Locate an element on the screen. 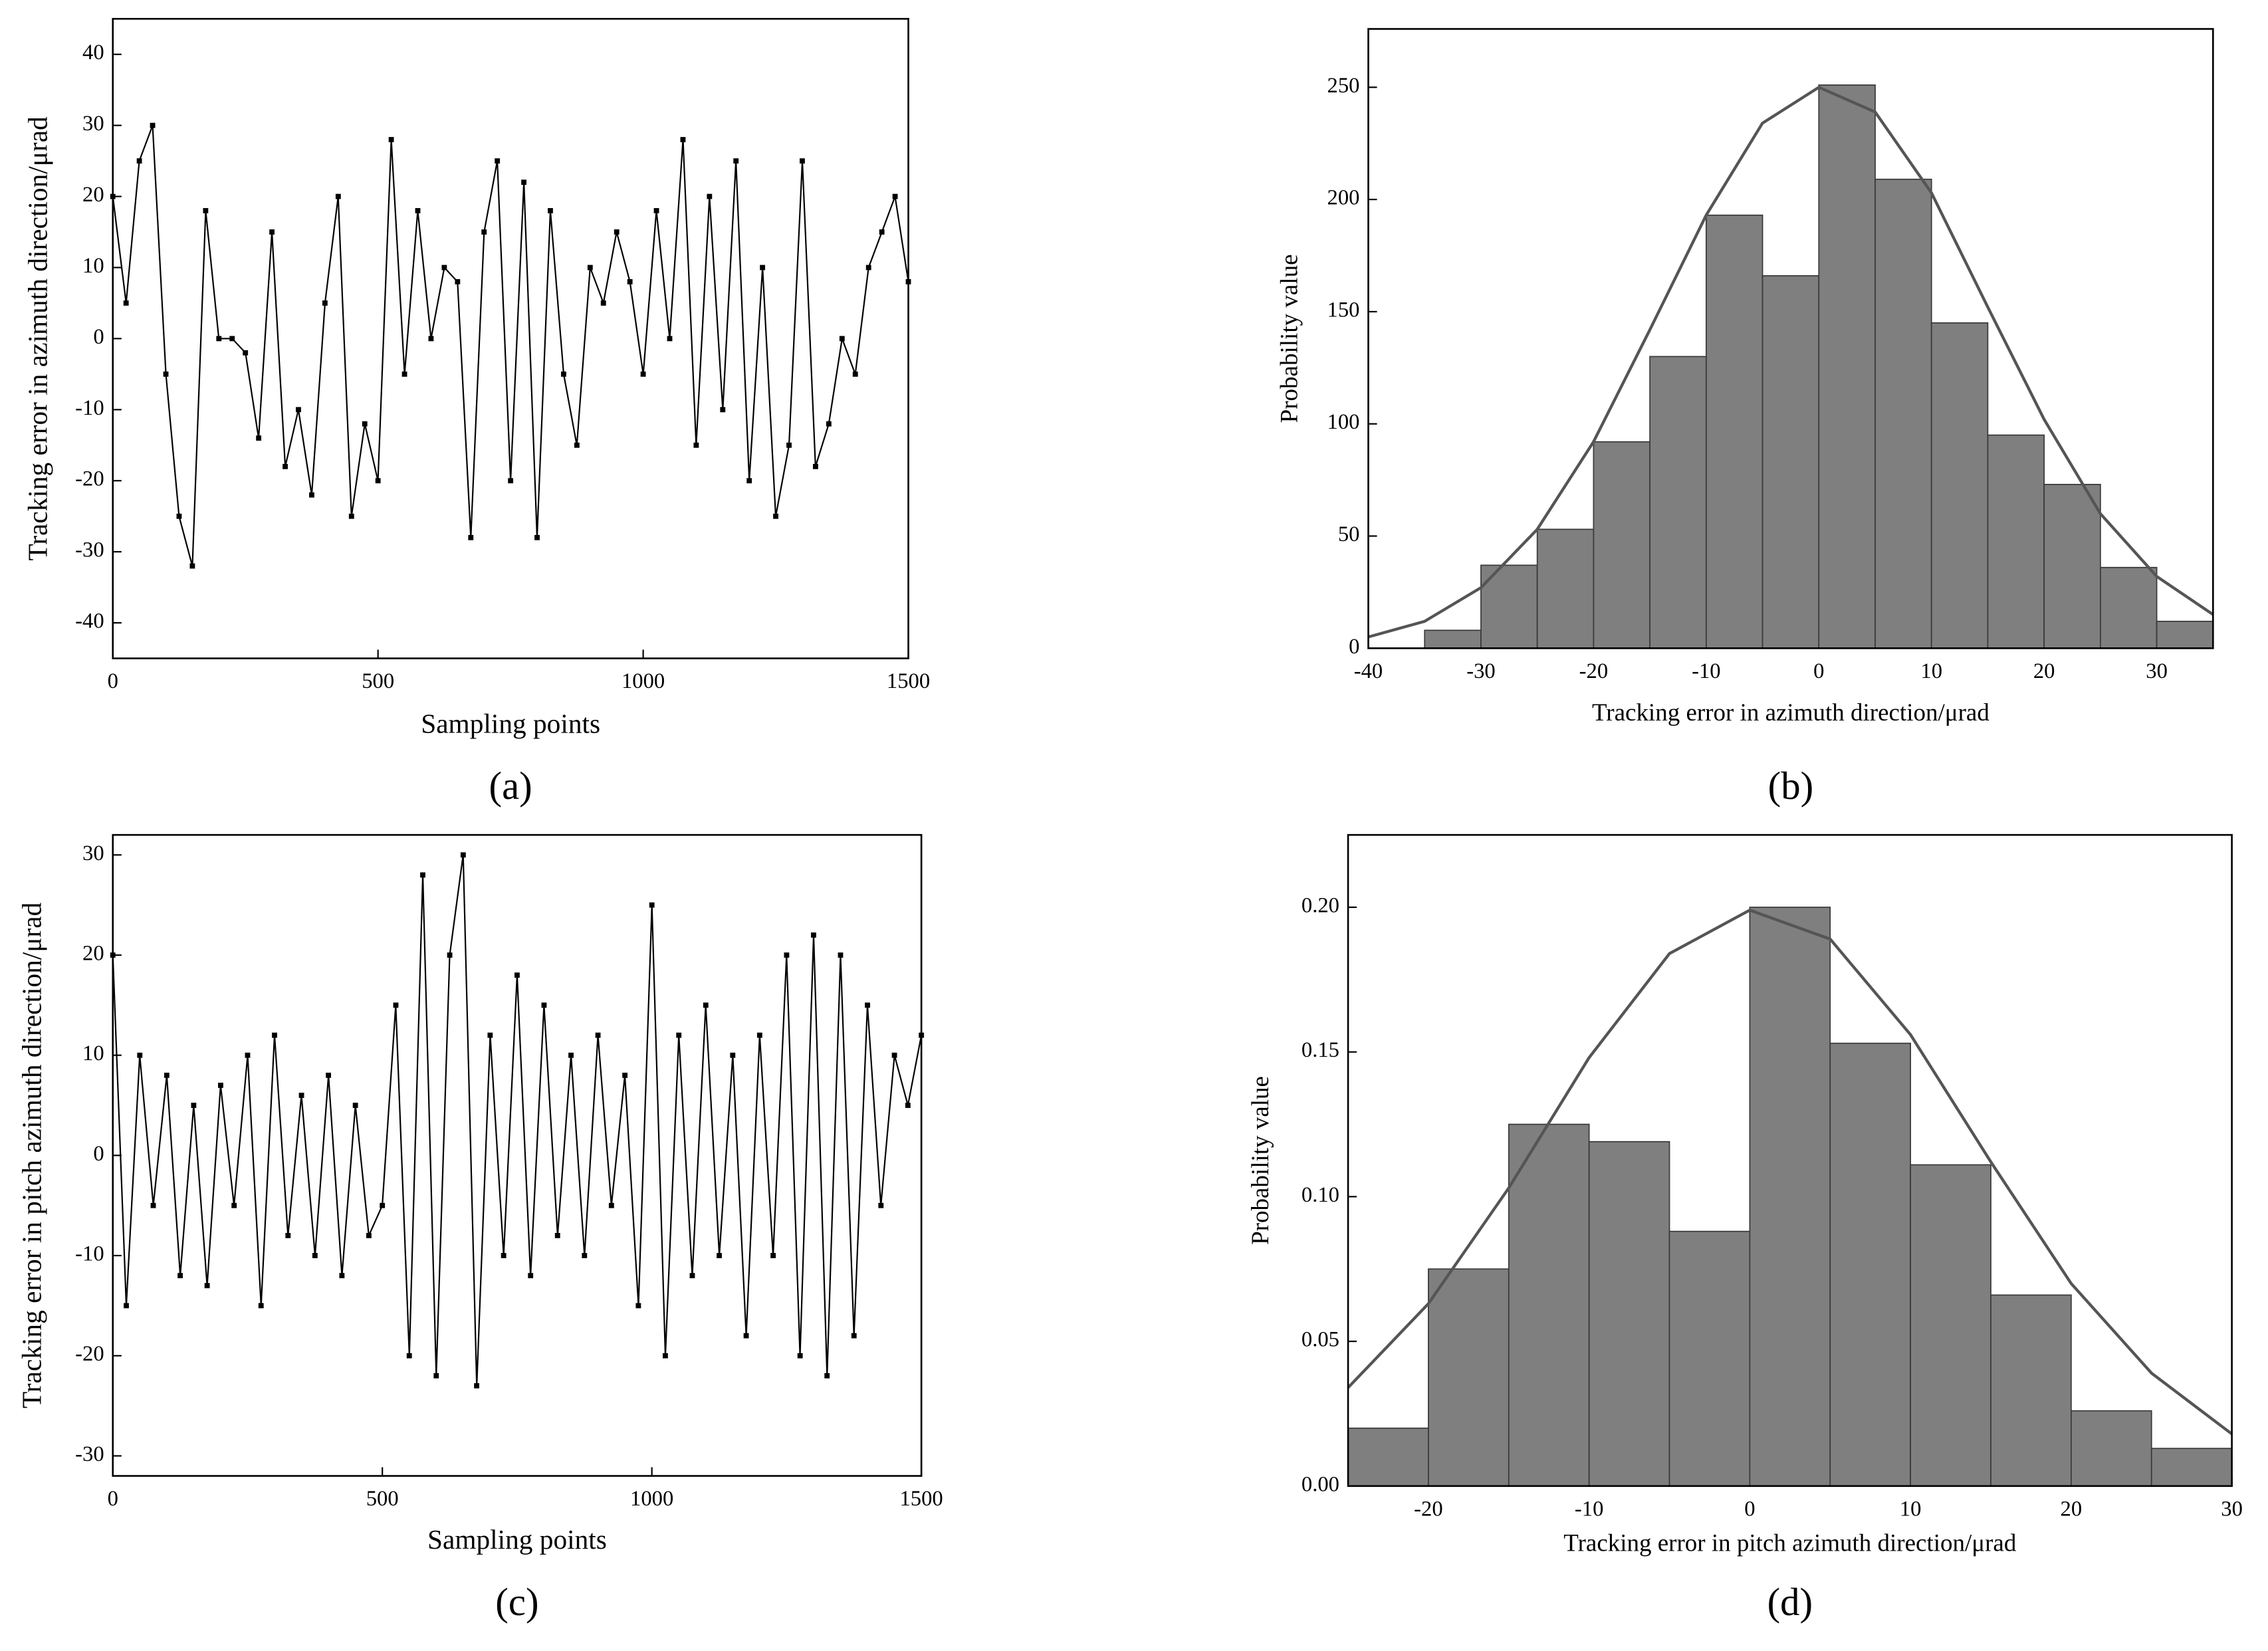  y-tick-label: -20 is located at coordinates (90, 1354).